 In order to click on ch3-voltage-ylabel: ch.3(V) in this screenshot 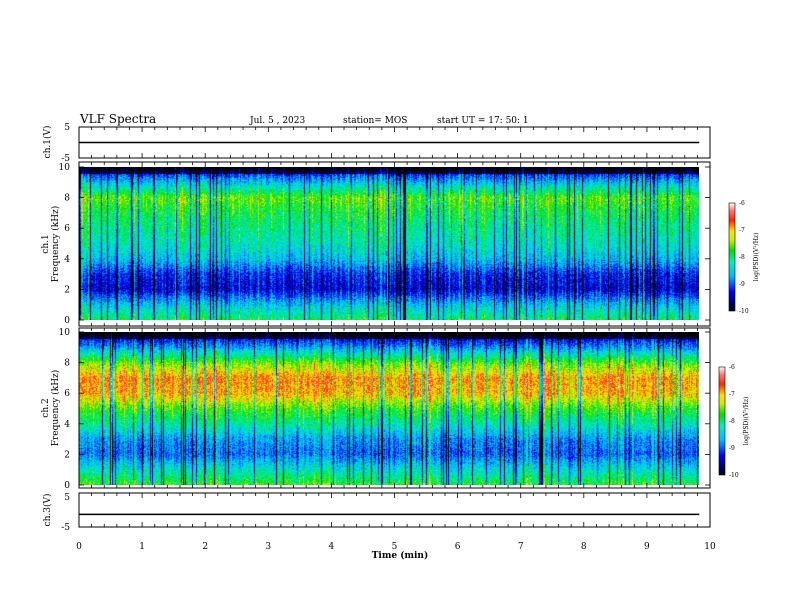, I will do `click(47, 510)`.